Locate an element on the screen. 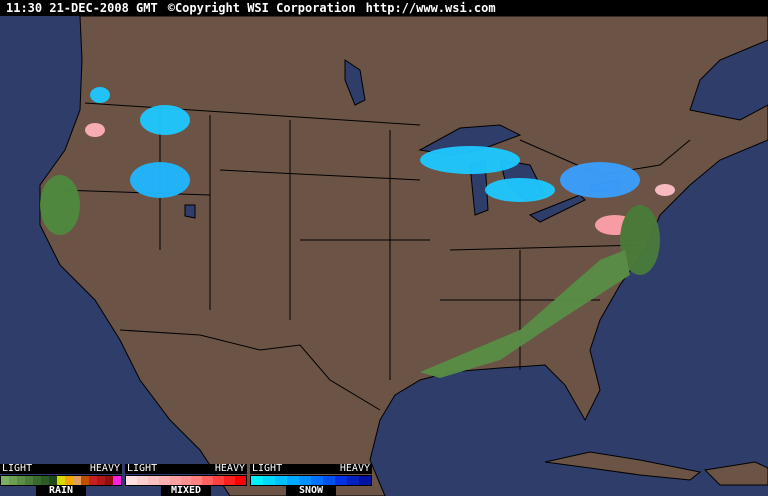 This screenshot has height=496, width=768. legend-title: SNOW is located at coordinates (311, 491).